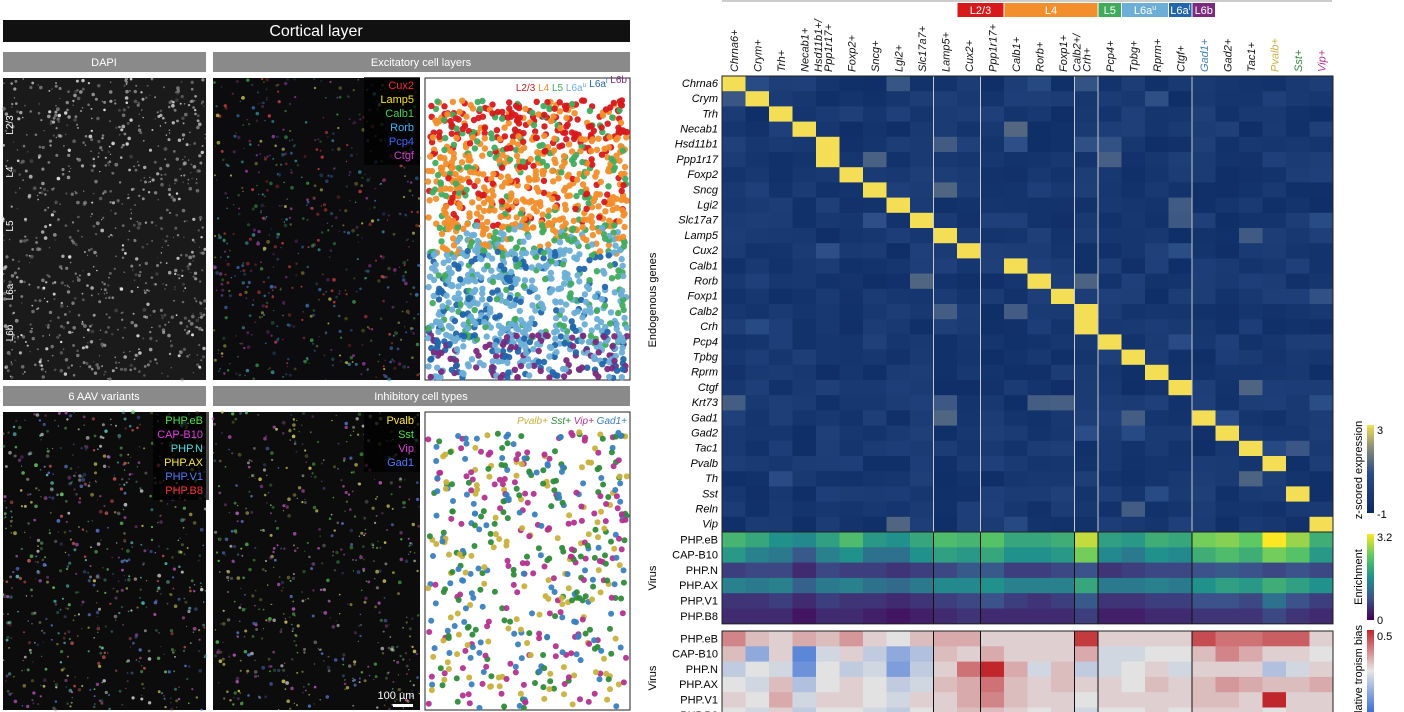 This screenshot has width=1404, height=712. Describe the element at coordinates (184, 477) in the screenshot. I see `legend-entry: PHP.V1` at that location.